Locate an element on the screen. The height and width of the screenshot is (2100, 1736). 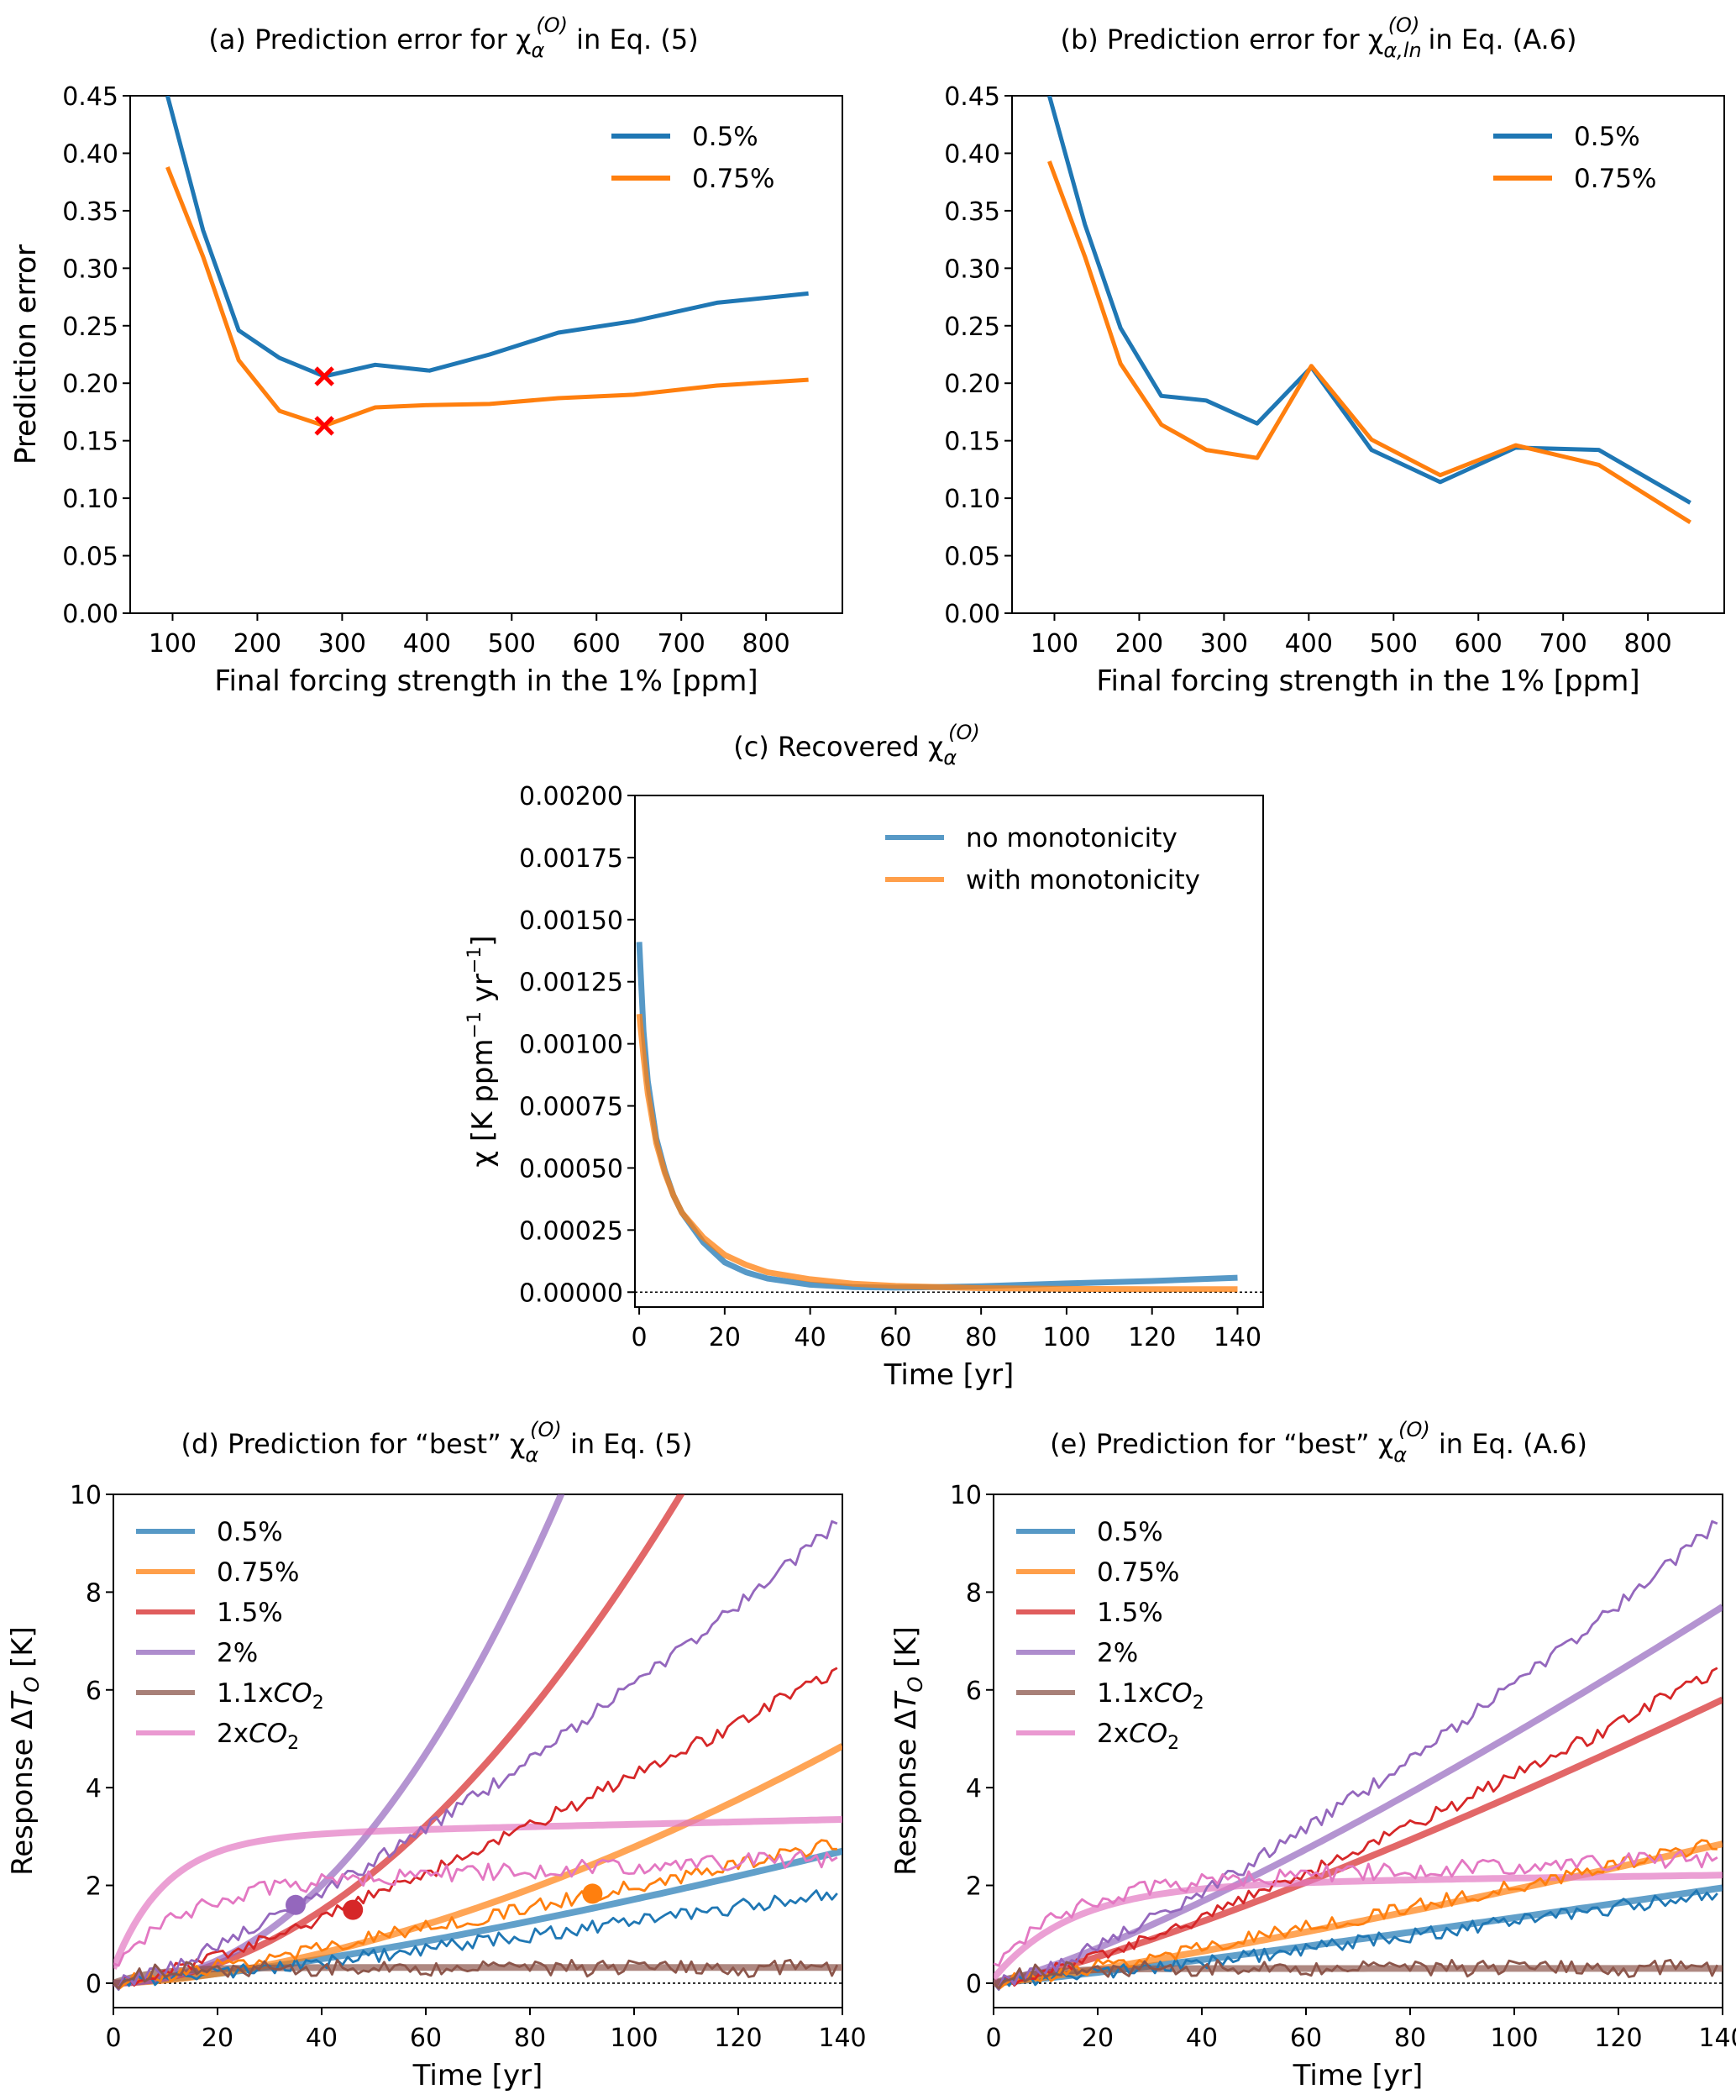
y-axis-label: χ [K ppm−1 yr−1] is located at coordinates (482, 1051).